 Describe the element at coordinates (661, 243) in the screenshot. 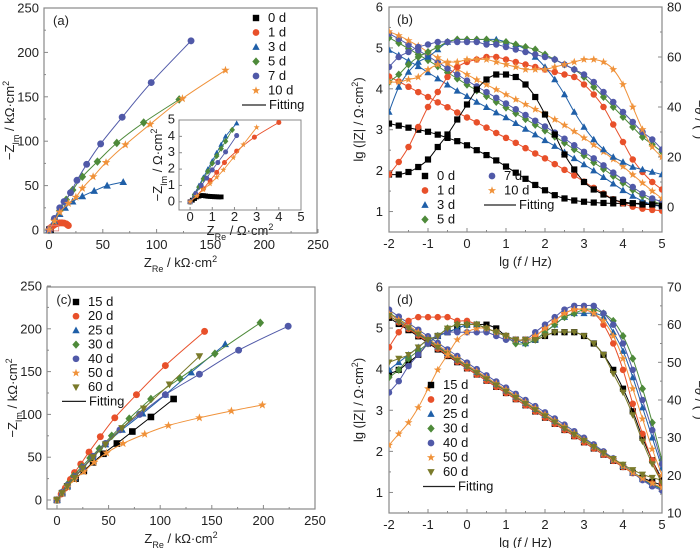

I see `x-tick-label: 5` at that location.